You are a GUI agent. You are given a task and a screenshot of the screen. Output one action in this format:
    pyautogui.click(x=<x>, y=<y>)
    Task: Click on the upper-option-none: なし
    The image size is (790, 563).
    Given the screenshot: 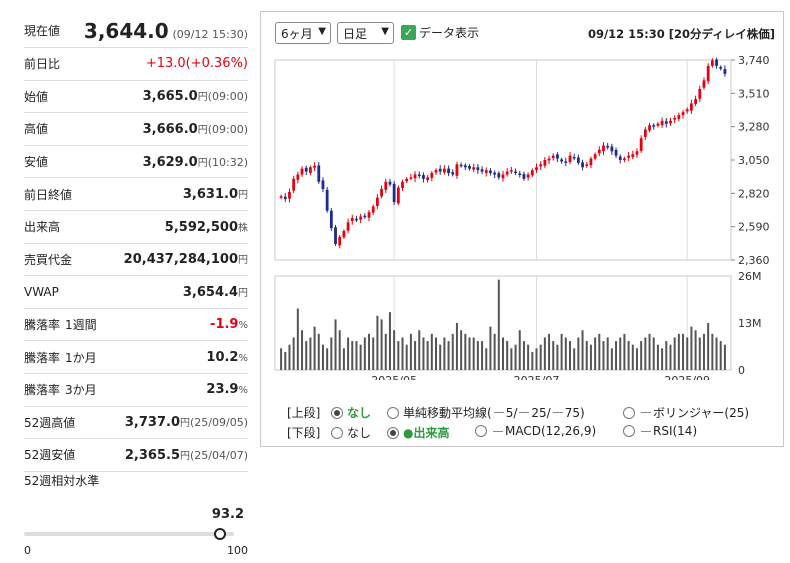 What is the action you would take?
    pyautogui.click(x=351, y=412)
    